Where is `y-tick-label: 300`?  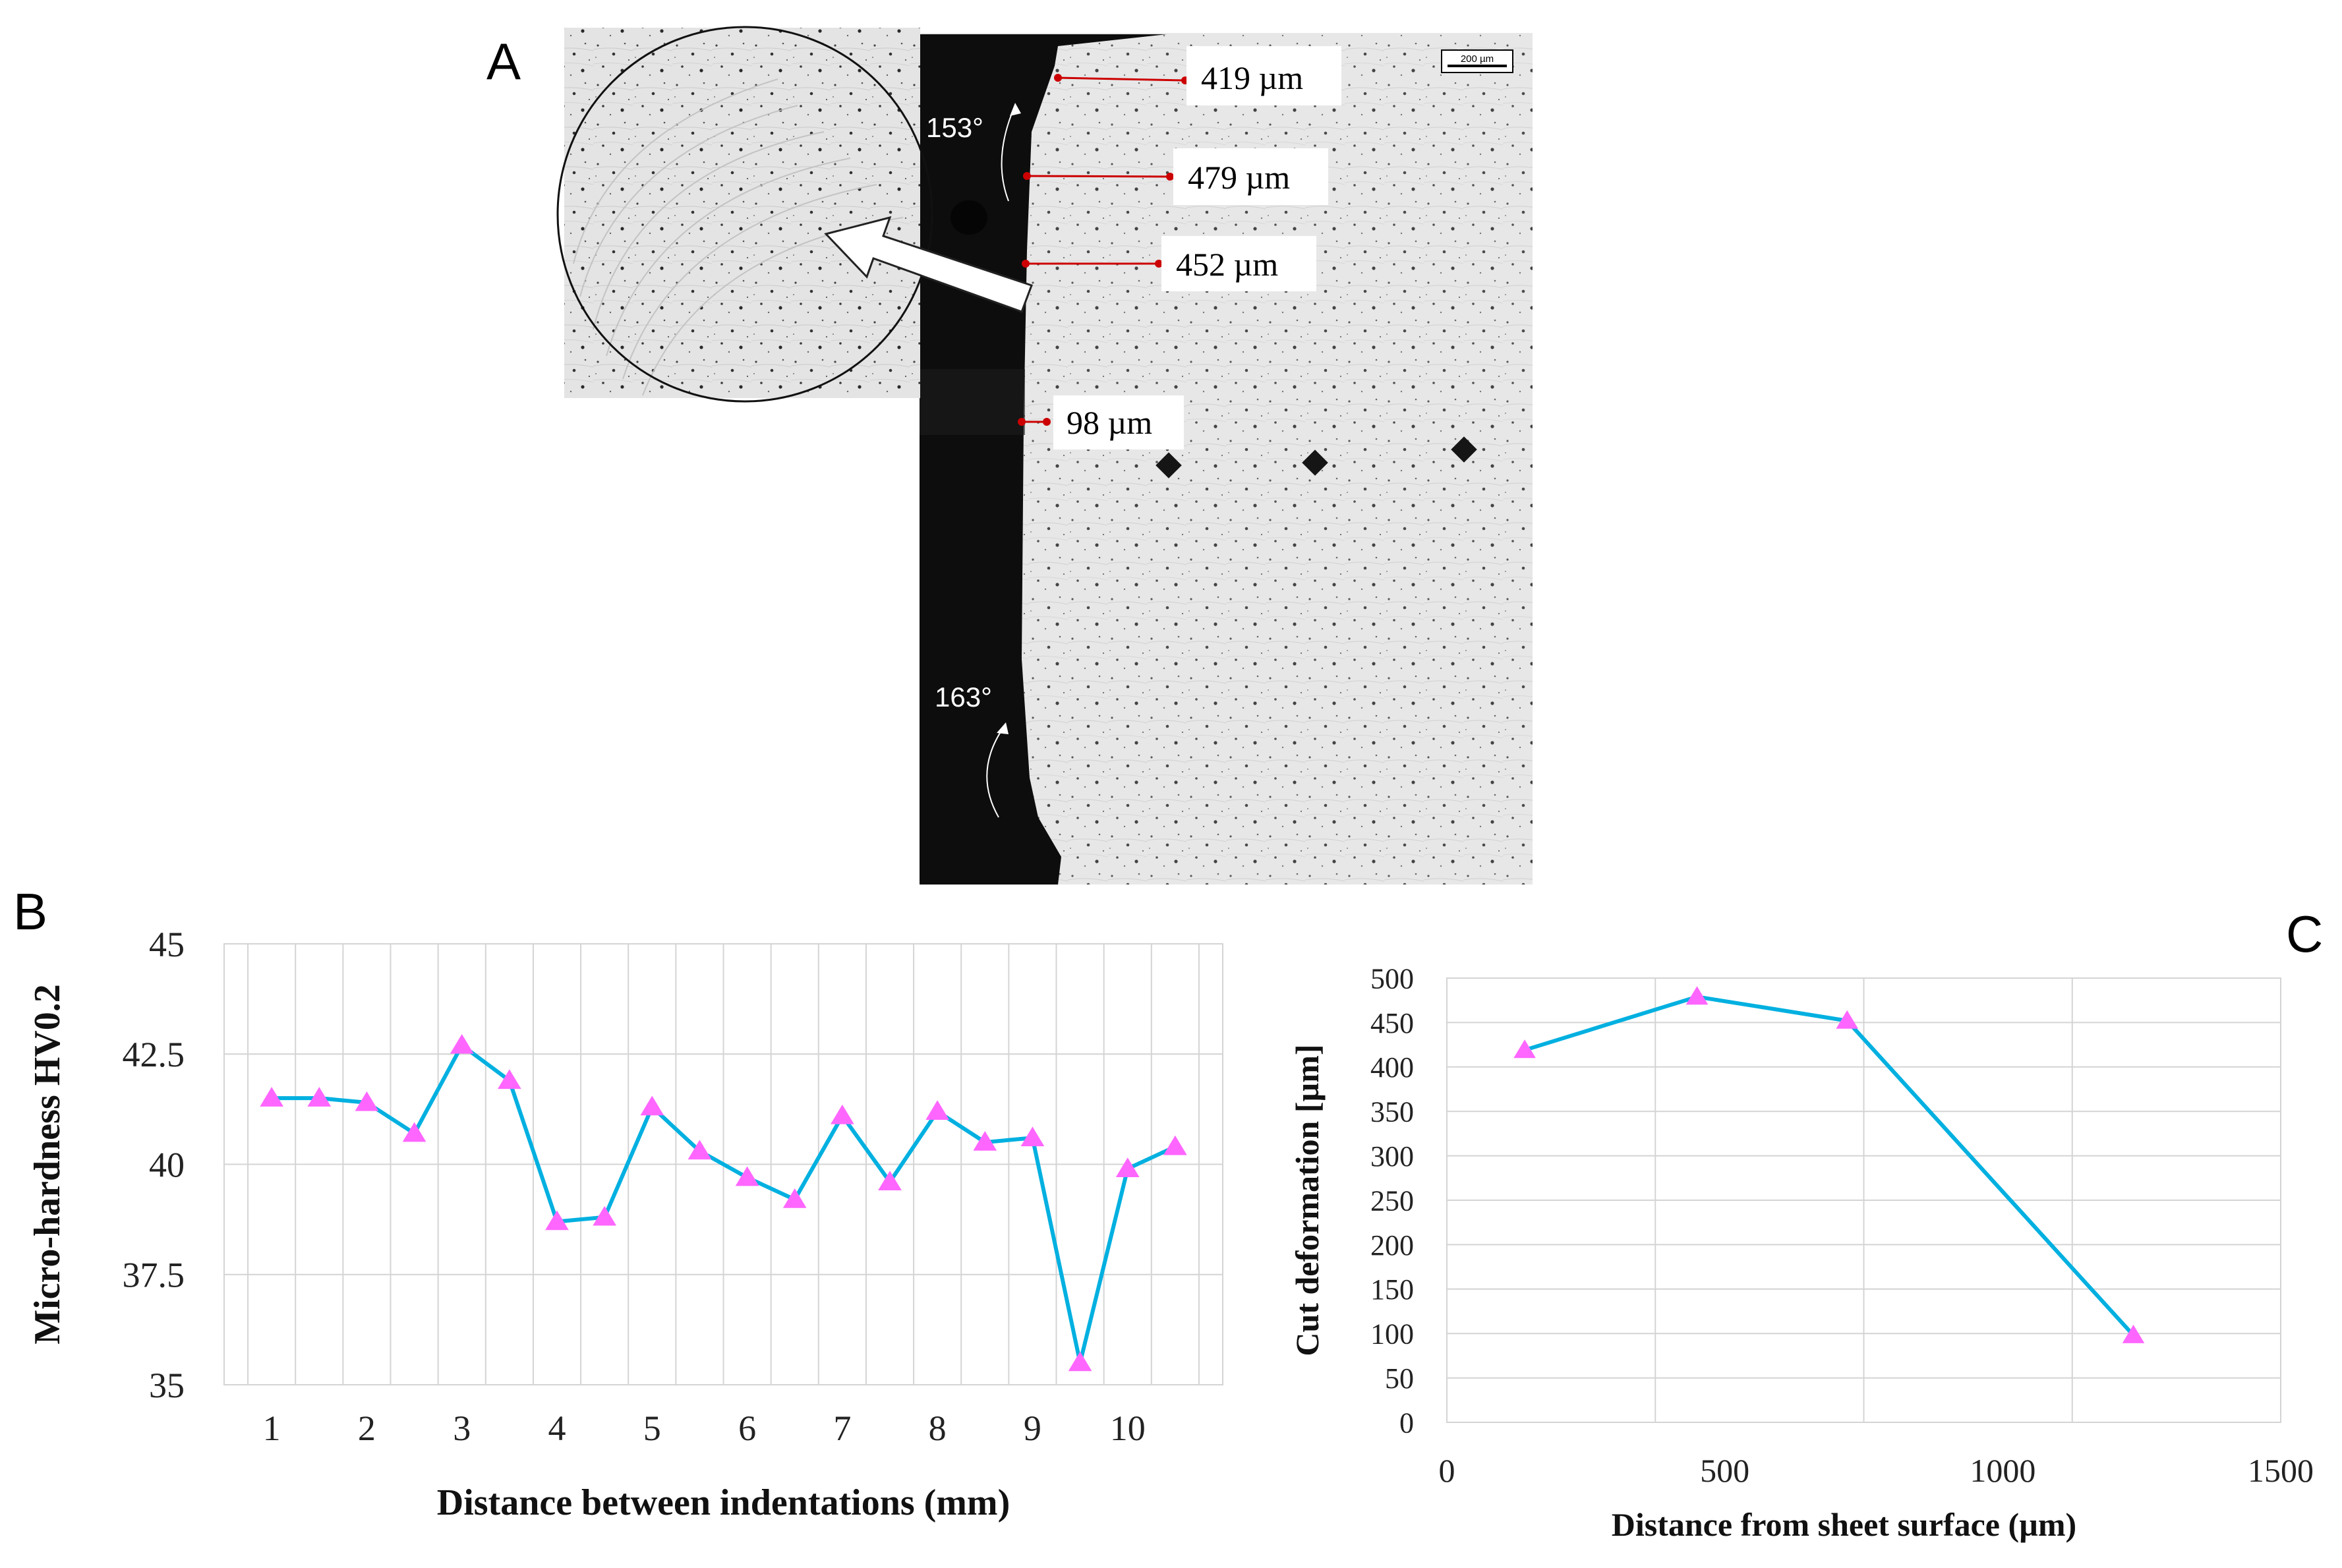
y-tick-label: 300 is located at coordinates (1392, 1156).